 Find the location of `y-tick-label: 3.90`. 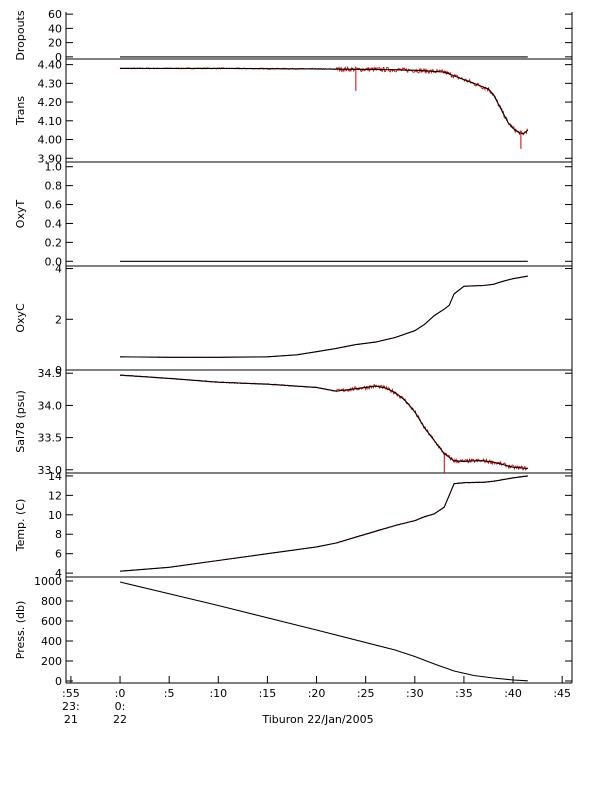

y-tick-label: 3.90 is located at coordinates (50, 158).